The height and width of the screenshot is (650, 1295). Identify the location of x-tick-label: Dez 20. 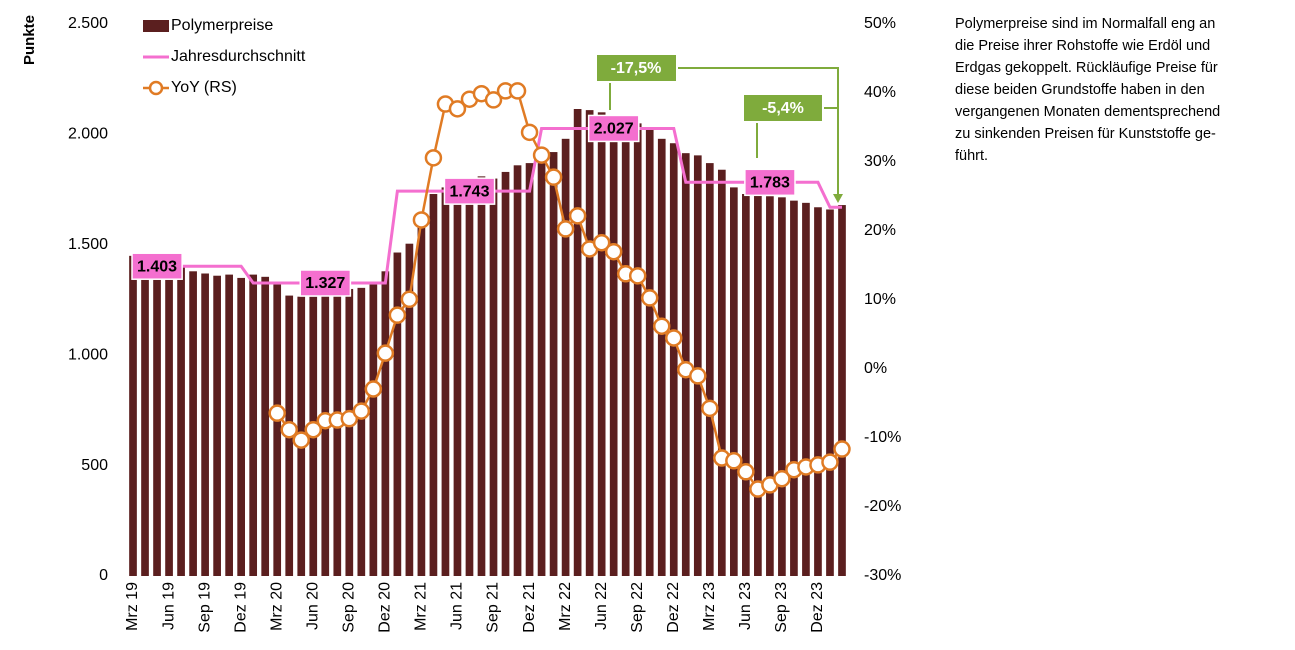
(385, 607).